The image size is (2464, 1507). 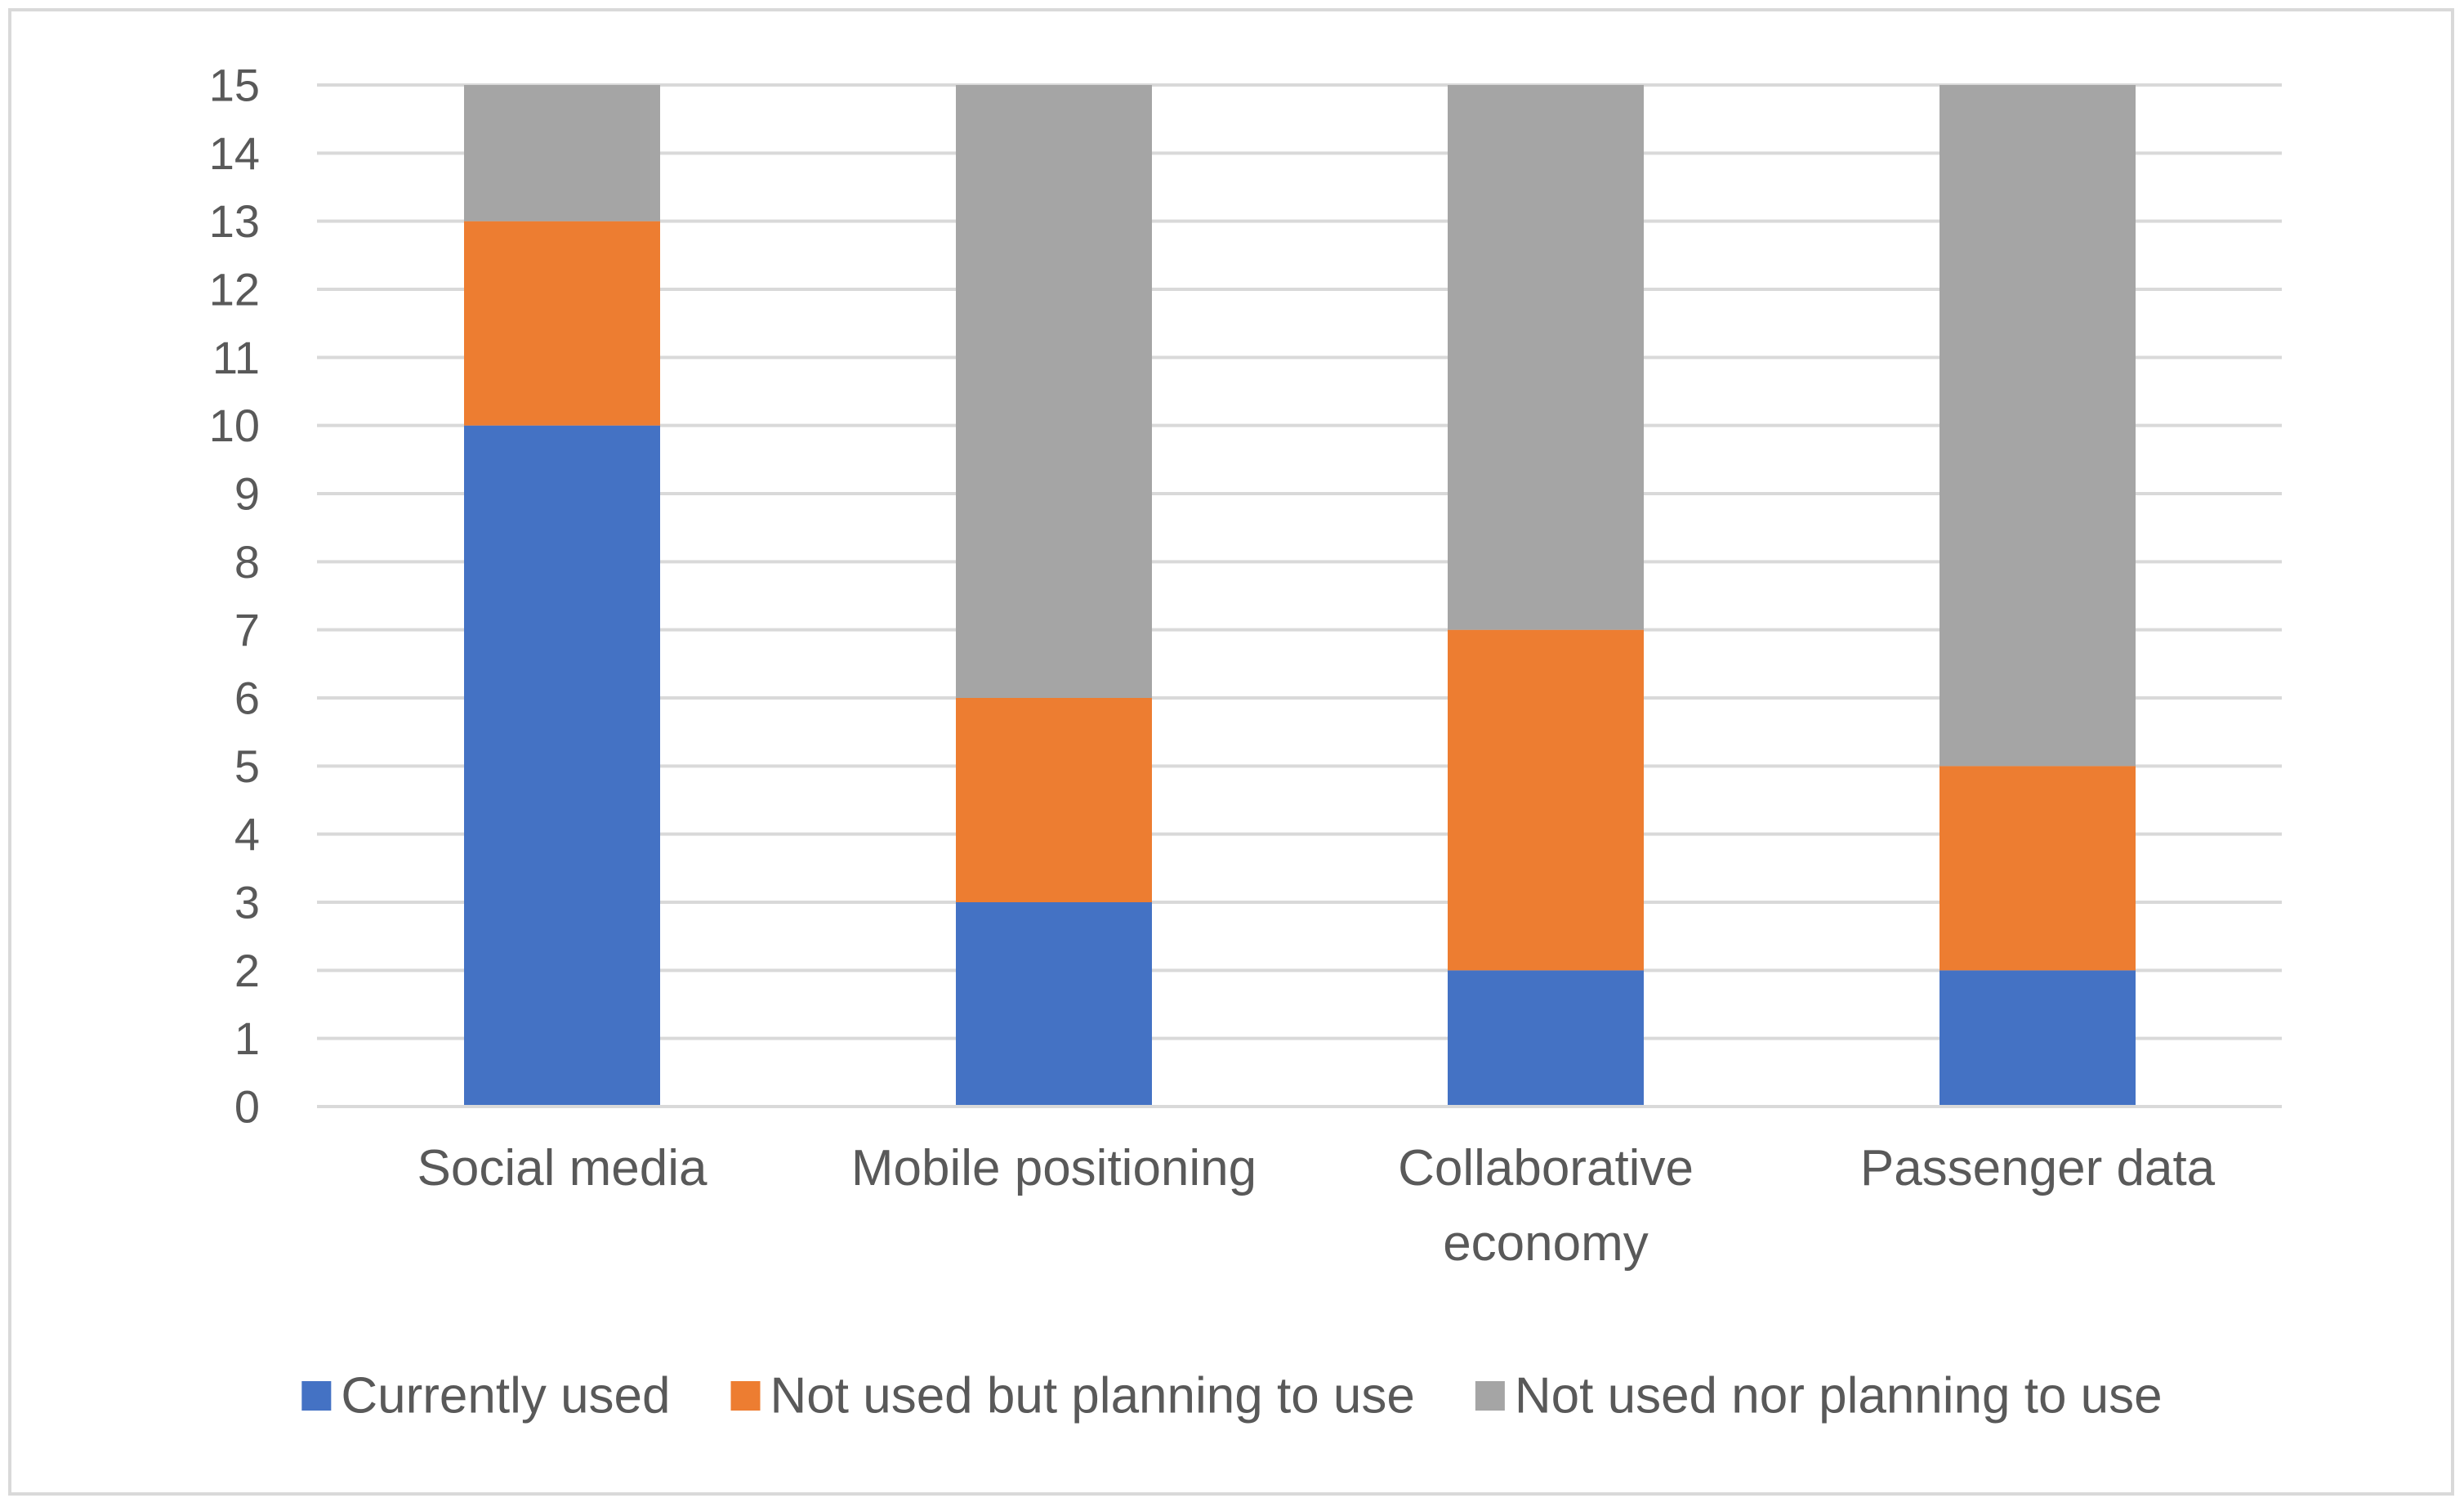 I want to click on y-tick-label-5: 5, so click(x=247, y=766).